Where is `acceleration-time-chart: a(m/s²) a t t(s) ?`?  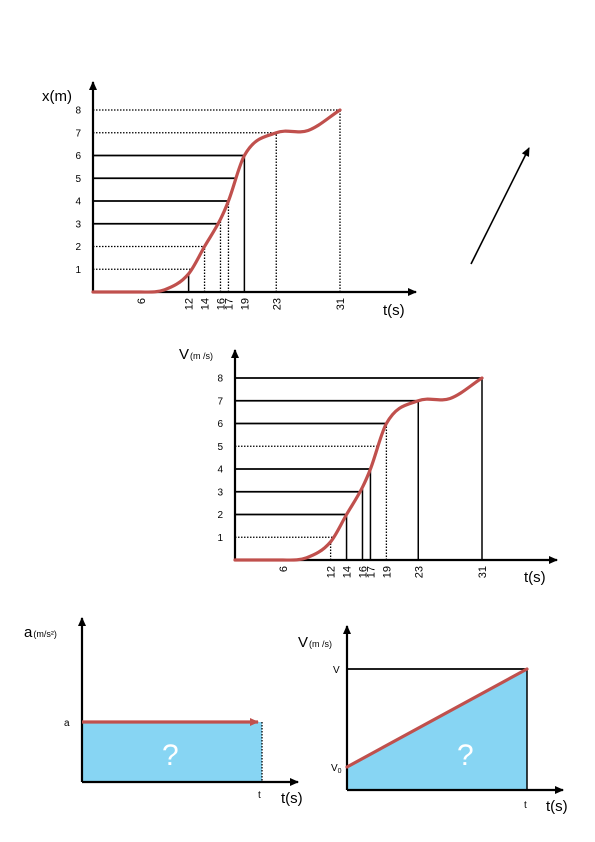 acceleration-time-chart: a(m/s²) a t t(s) ? is located at coordinates (163, 712).